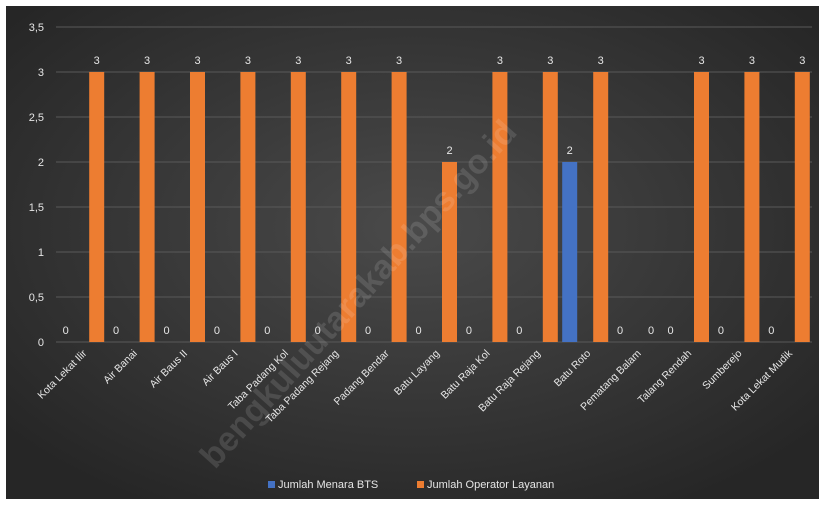 Image resolution: width=825 pixels, height=505 pixels. What do you see at coordinates (36, 28) in the screenshot?
I see `y-tick-label: 3,5` at bounding box center [36, 28].